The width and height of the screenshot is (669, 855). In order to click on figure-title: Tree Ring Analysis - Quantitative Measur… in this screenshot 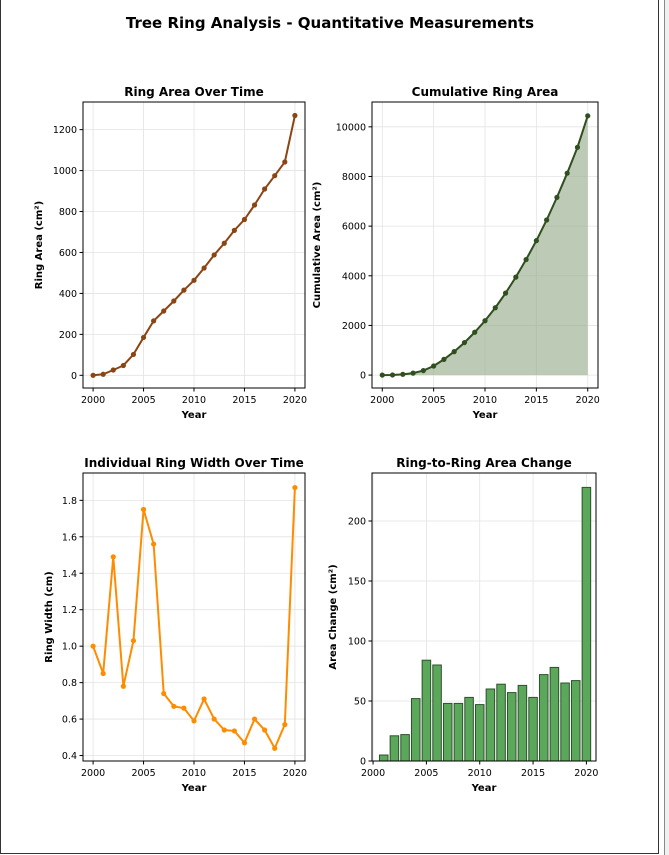, I will do `click(330, 23)`.